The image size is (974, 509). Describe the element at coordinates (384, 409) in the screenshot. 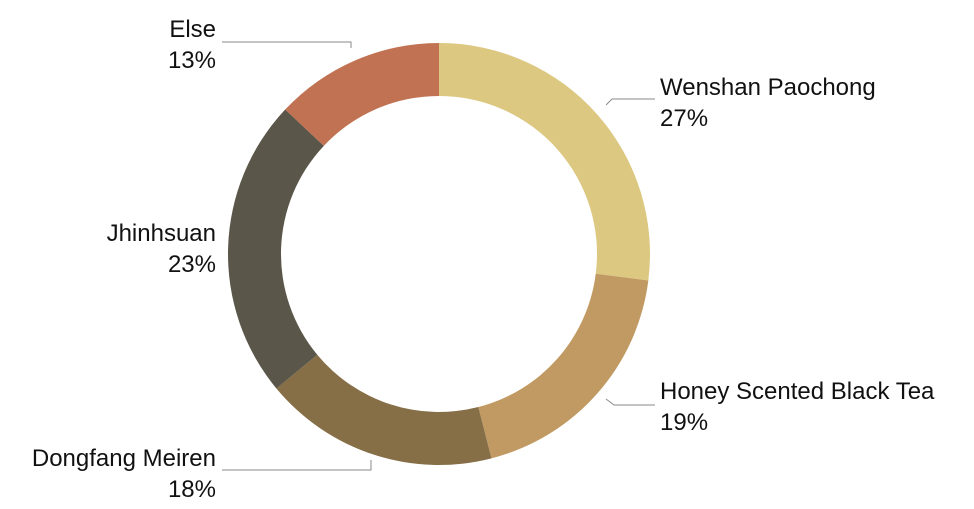

I see `slice-dongfang-meiren` at that location.